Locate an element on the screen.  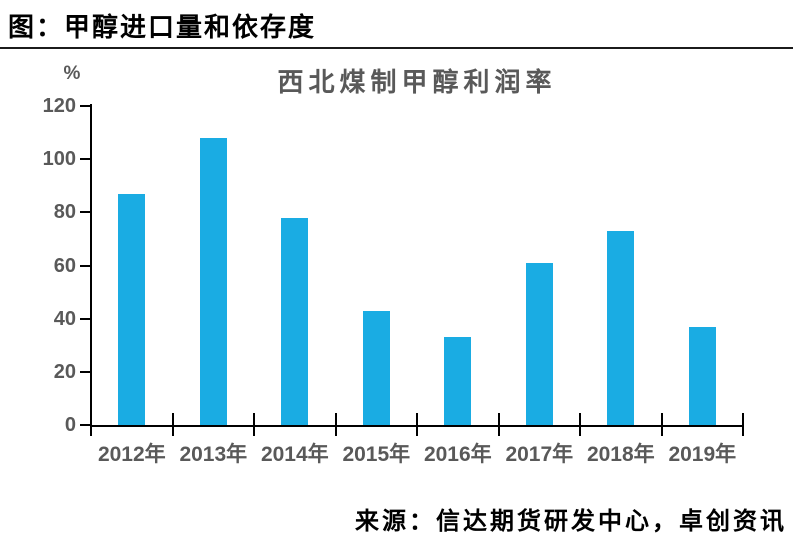
bar-2012年 is located at coordinates (132, 309).